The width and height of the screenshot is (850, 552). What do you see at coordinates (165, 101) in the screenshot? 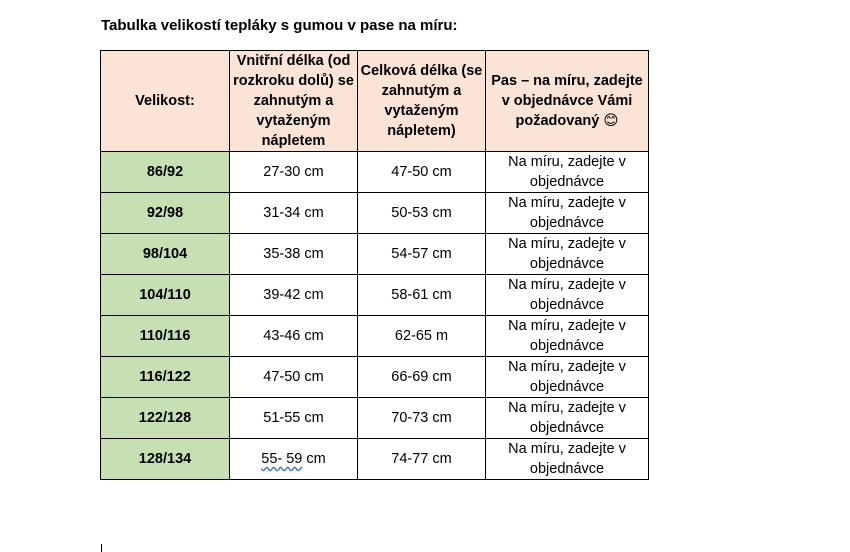
I see `header-size: Velikost:` at bounding box center [165, 101].